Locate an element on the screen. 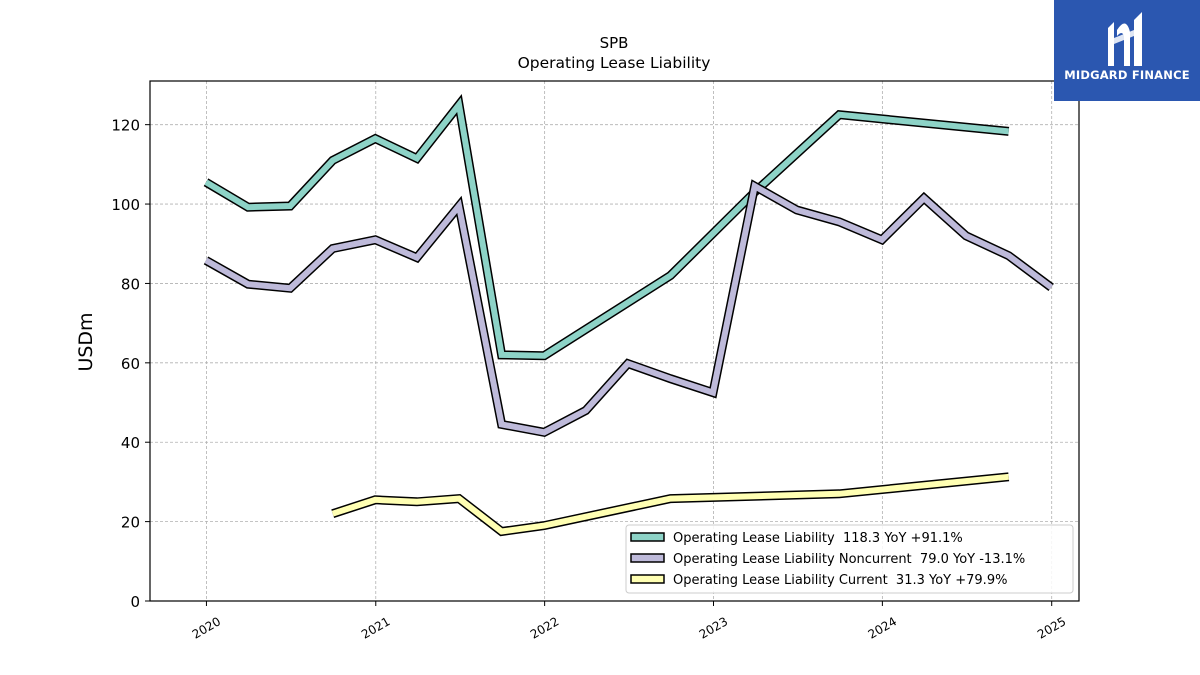 The image size is (1200, 675). x-tick-label: 2024 is located at coordinates (882, 627).